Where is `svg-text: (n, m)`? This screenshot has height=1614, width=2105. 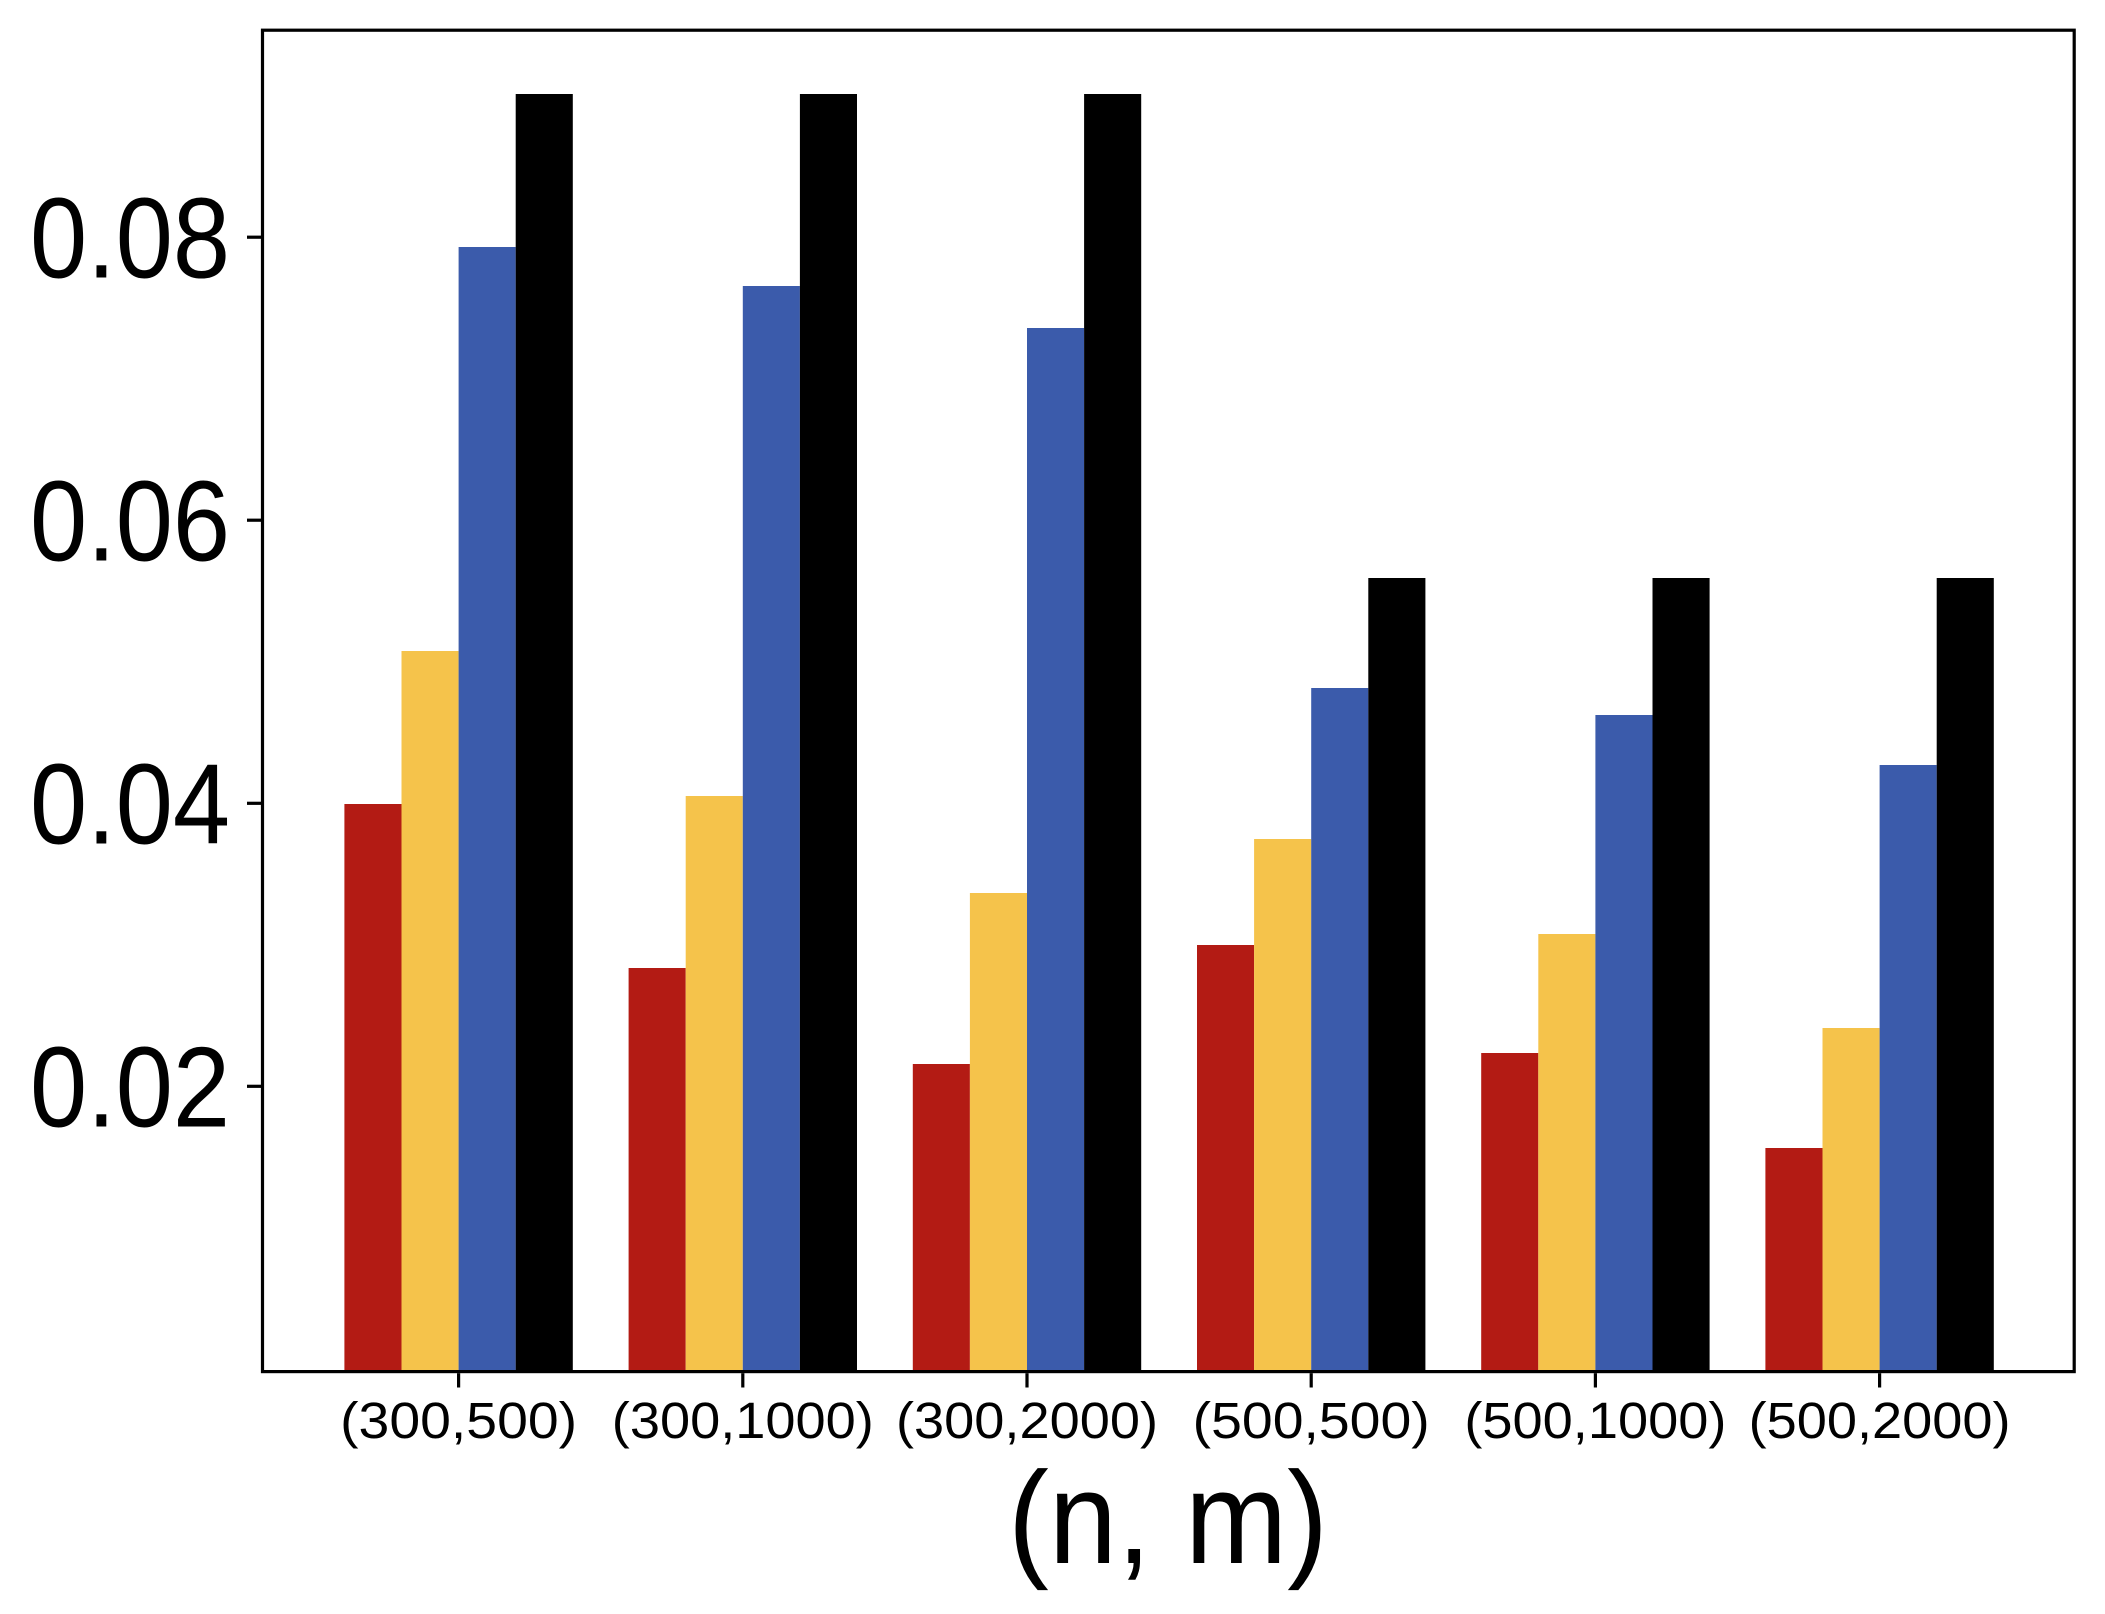 svg-text: (n, m) is located at coordinates (1168, 1517).